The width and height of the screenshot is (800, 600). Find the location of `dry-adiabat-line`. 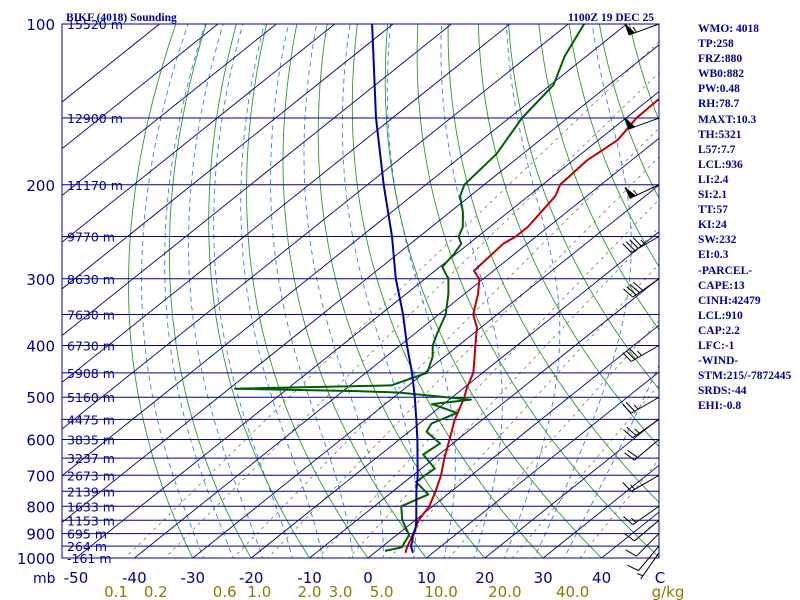

dry-adiabat-line is located at coordinates (598, 177).